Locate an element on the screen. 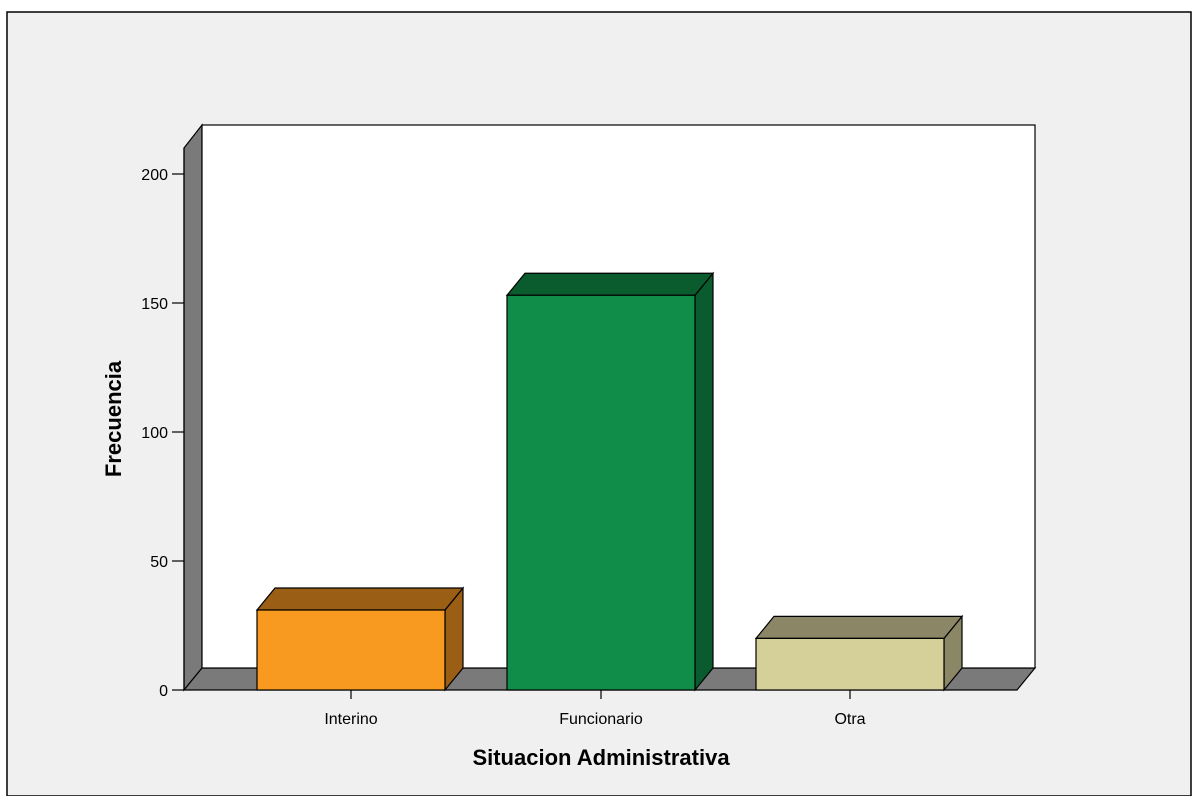 This screenshot has height=801, width=1198. bar-otra is located at coordinates (859, 653).